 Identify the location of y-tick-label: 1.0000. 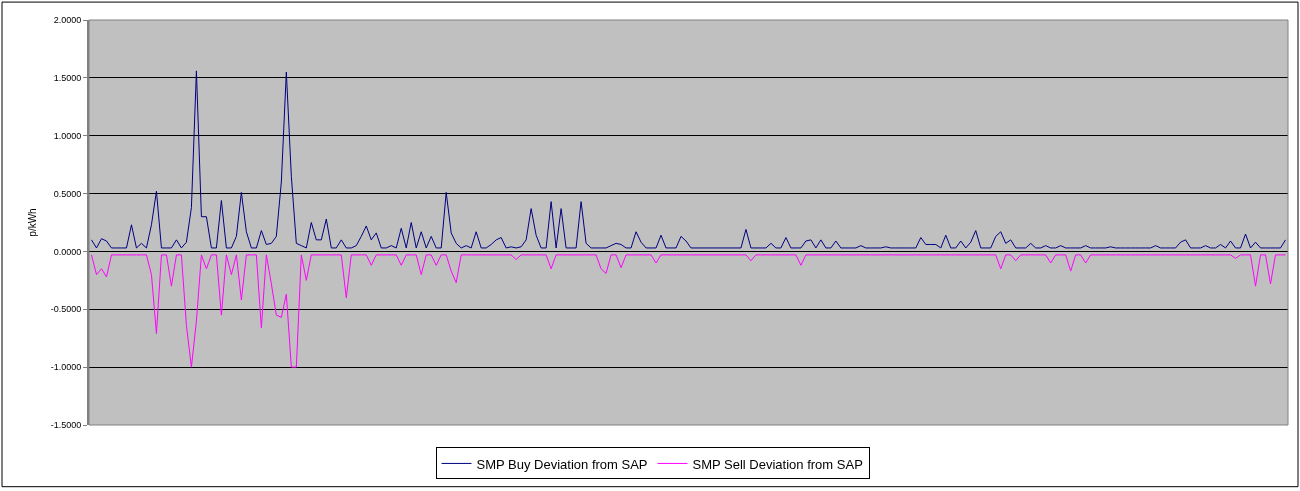
(67, 135).